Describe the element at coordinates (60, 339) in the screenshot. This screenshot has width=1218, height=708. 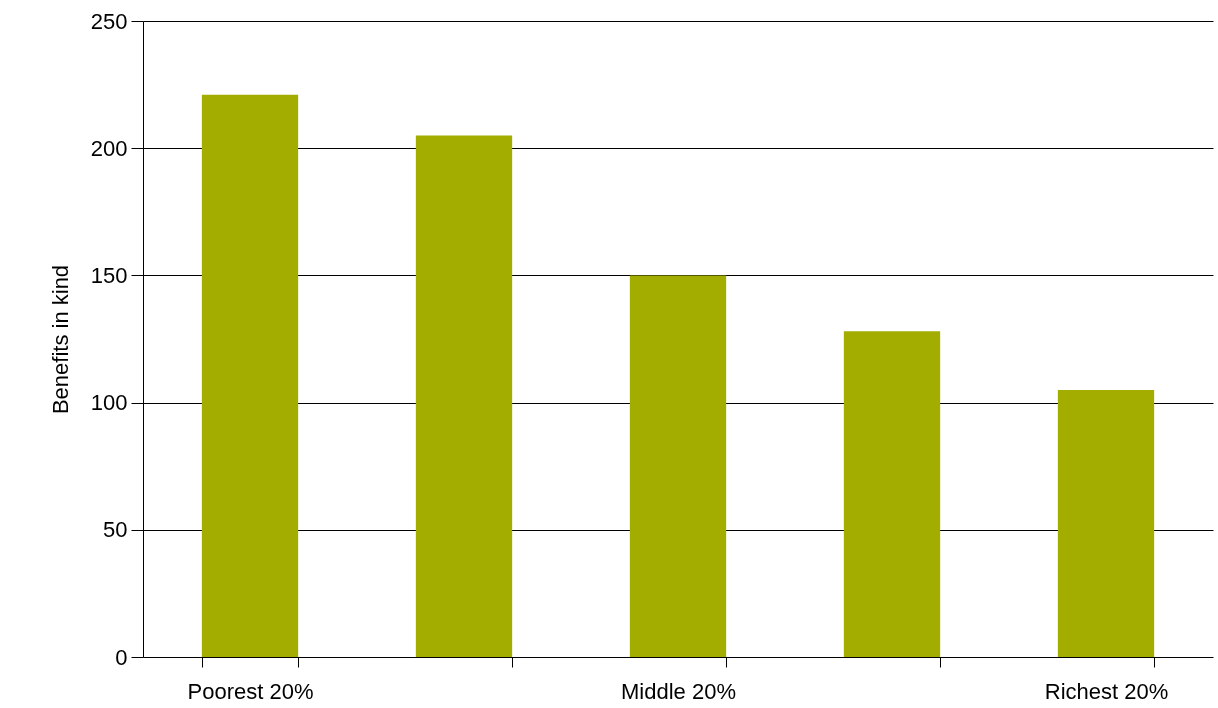
I see `y-axis-title: Benefits in kind` at that location.